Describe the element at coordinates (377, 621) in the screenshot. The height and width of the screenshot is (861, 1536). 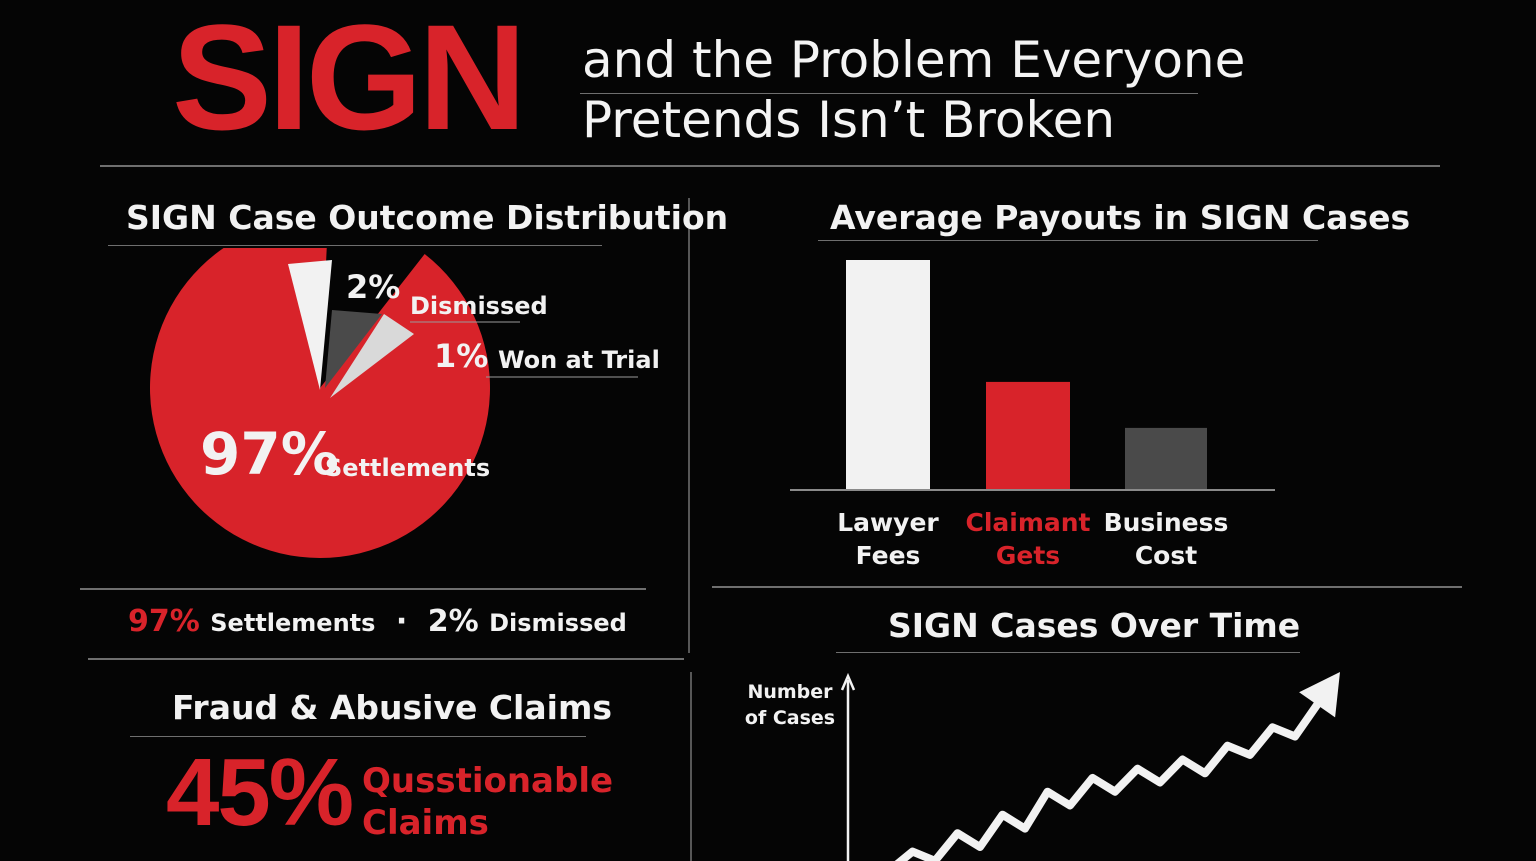
I see `outcome-summary: 97% Settlements · 2% Dismissed` at that location.